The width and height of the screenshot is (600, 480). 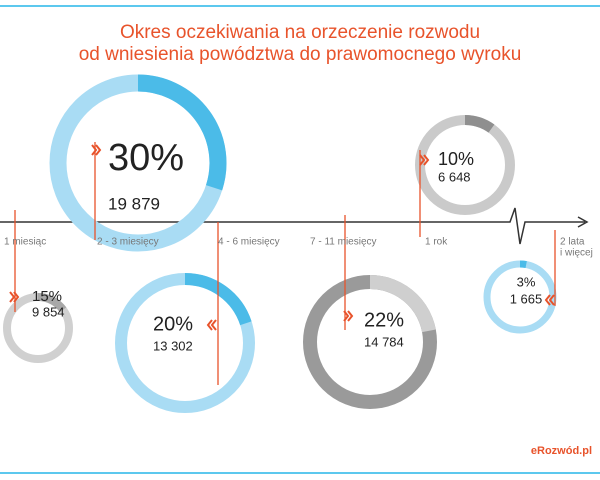 I want to click on category-label: 1 miesiąc, so click(x=25, y=242).